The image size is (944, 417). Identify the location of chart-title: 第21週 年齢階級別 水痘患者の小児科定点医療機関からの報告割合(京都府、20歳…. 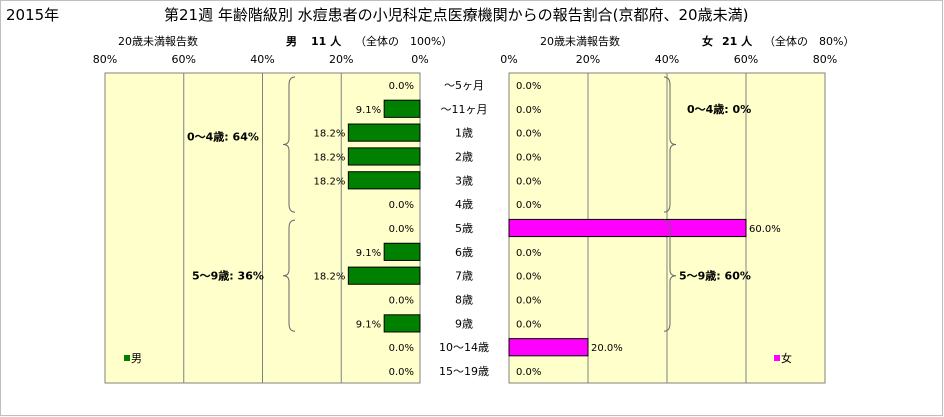
(456, 15).